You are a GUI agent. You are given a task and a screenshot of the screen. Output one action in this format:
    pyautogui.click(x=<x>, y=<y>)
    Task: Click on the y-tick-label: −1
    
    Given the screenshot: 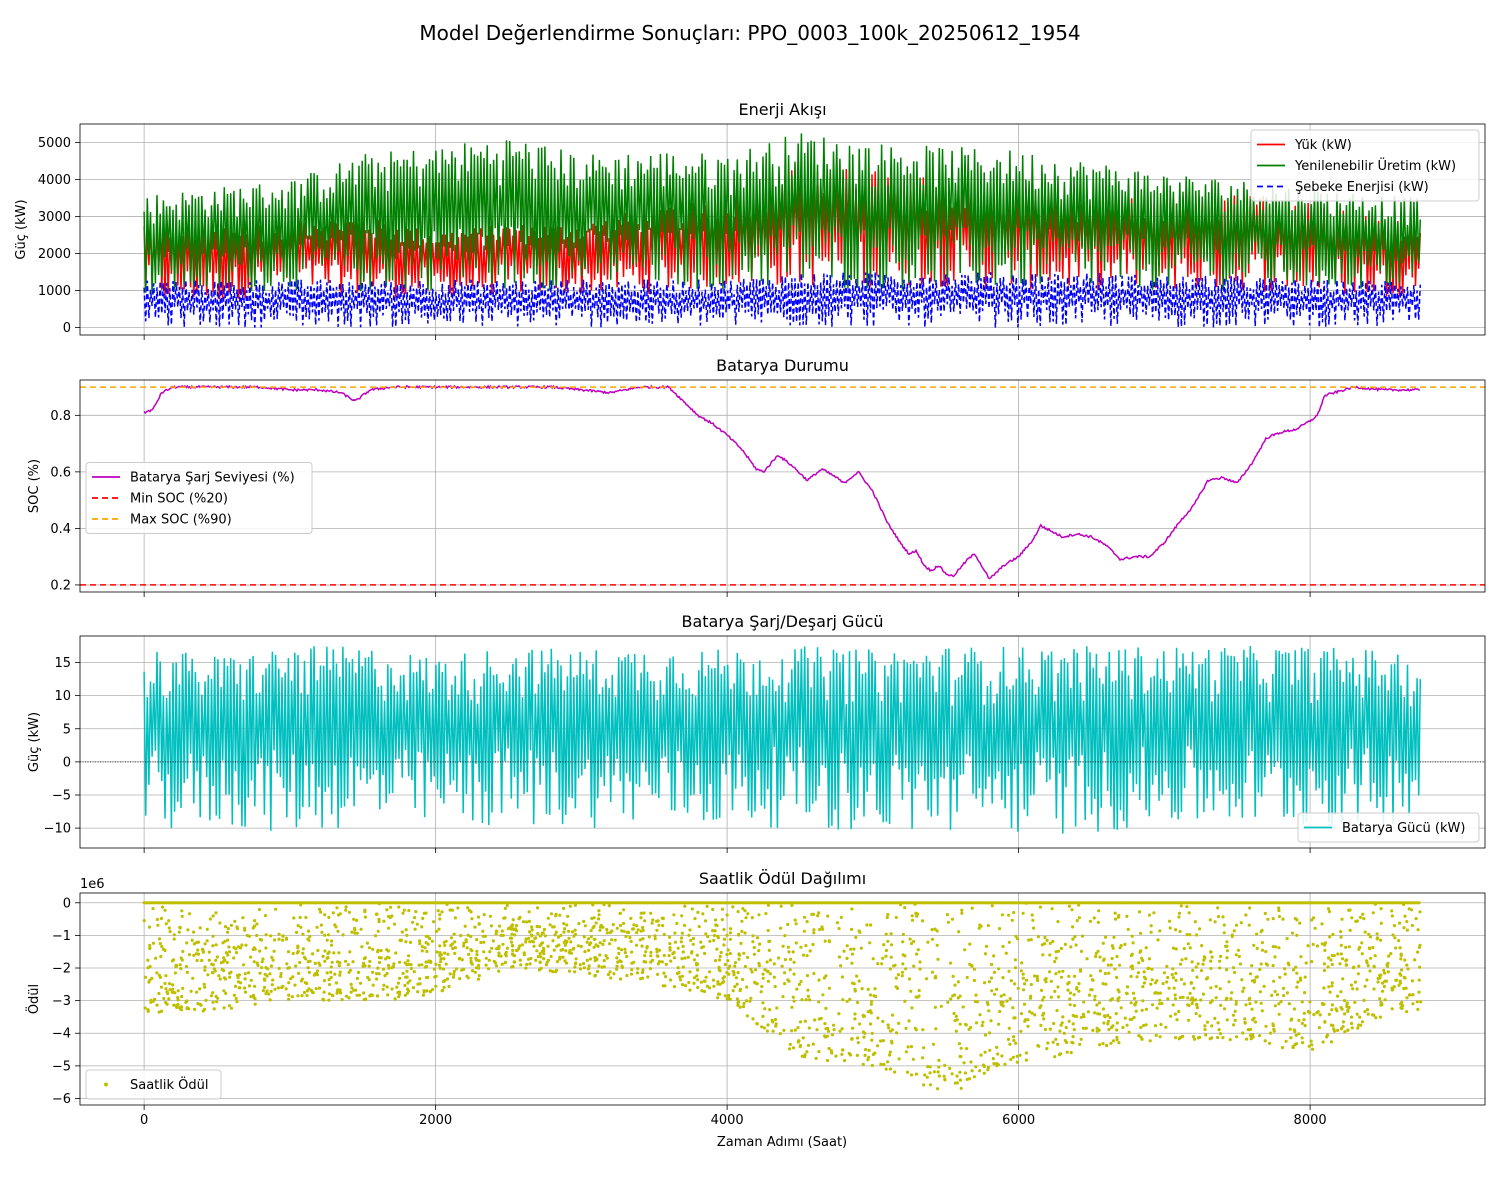 What is the action you would take?
    pyautogui.click(x=61, y=936)
    